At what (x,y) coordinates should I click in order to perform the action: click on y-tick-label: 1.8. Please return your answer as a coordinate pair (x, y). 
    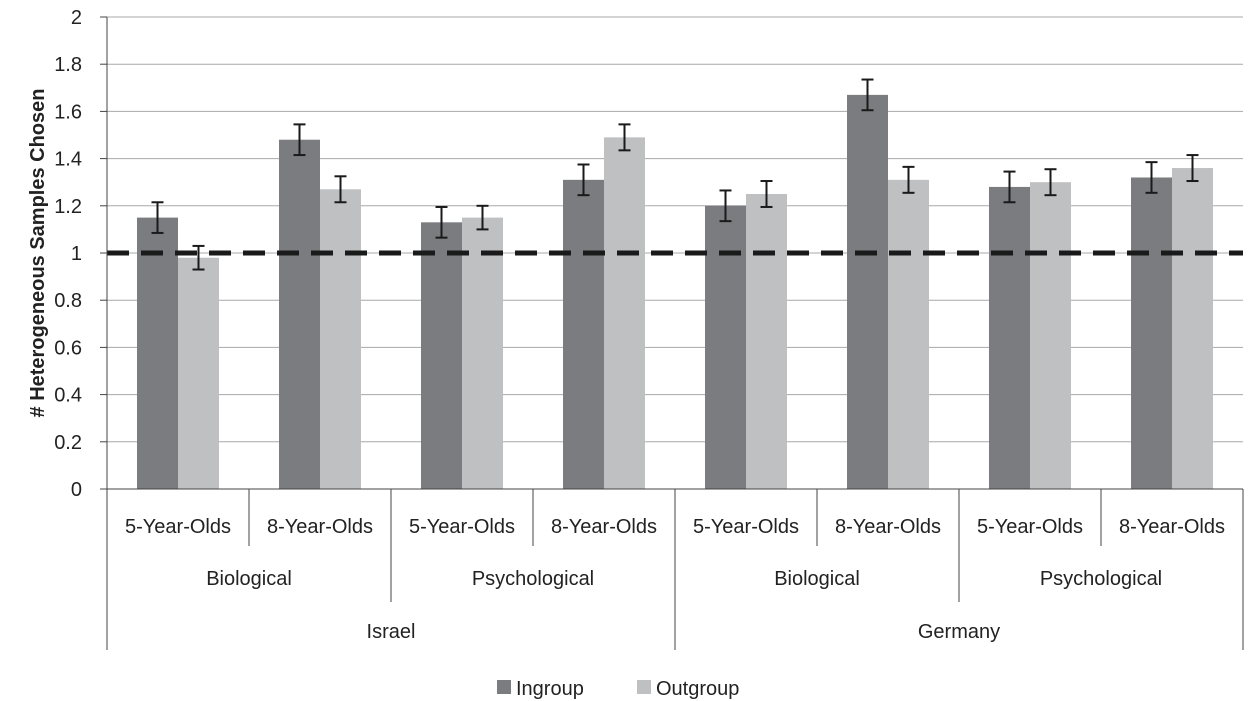
    Looking at the image, I should click on (68, 65).